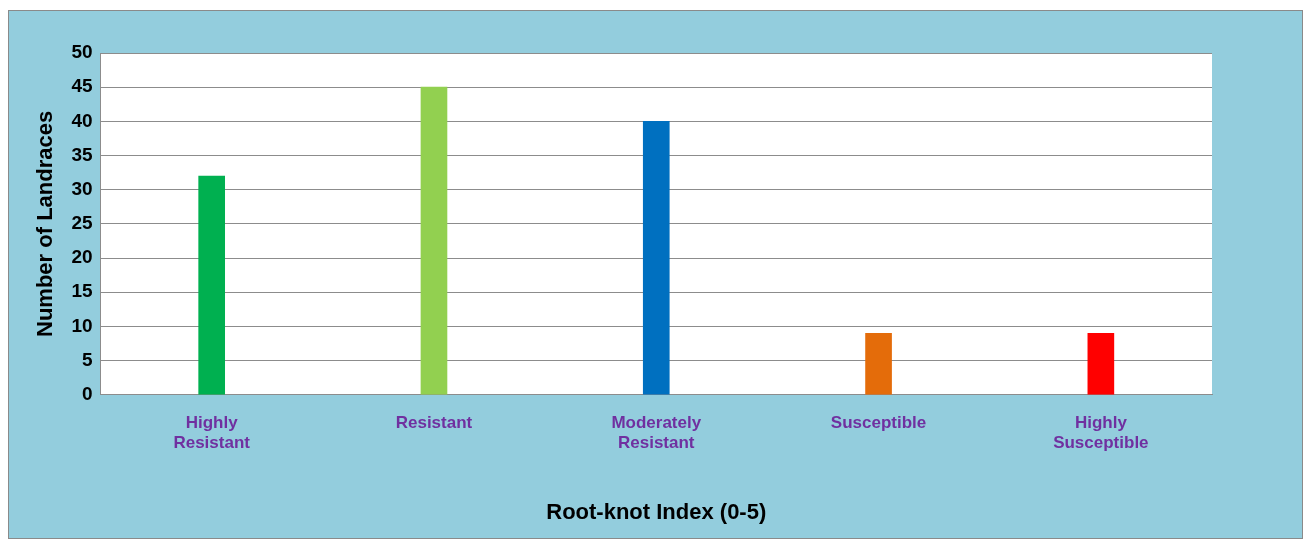 The width and height of the screenshot is (1303, 539). Describe the element at coordinates (656, 511) in the screenshot. I see `x-axis-title: Root-knot Index (0-5)` at that location.